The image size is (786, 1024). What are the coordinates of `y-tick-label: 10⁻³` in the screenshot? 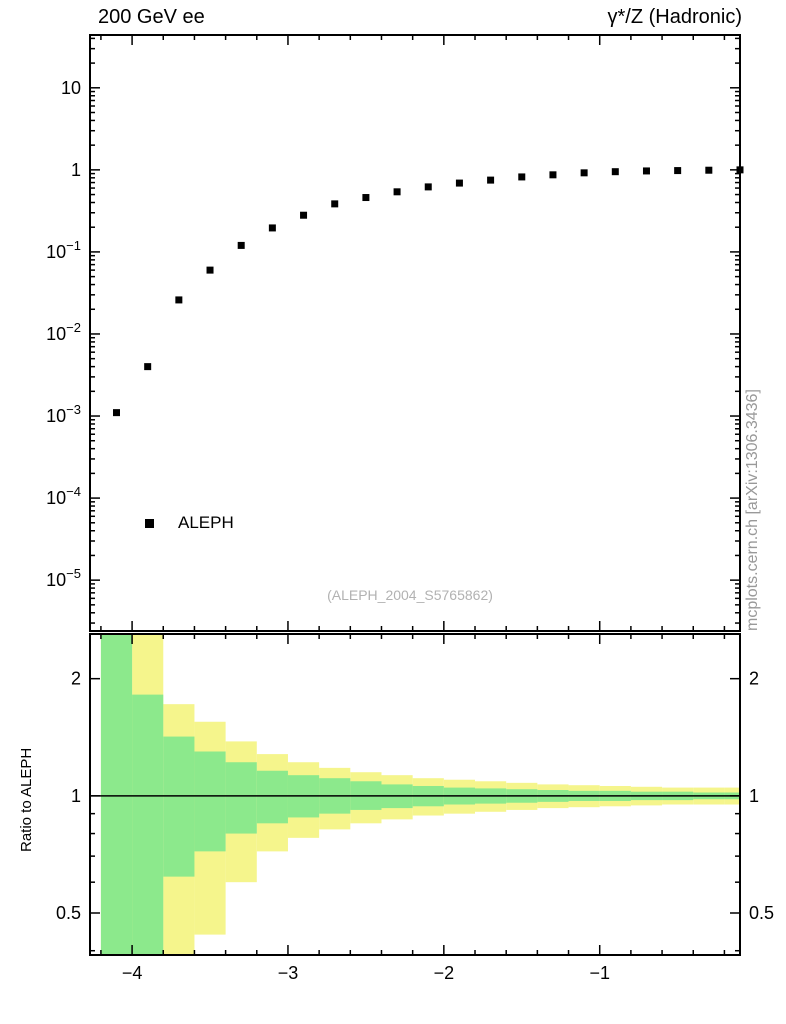 It's located at (63, 414).